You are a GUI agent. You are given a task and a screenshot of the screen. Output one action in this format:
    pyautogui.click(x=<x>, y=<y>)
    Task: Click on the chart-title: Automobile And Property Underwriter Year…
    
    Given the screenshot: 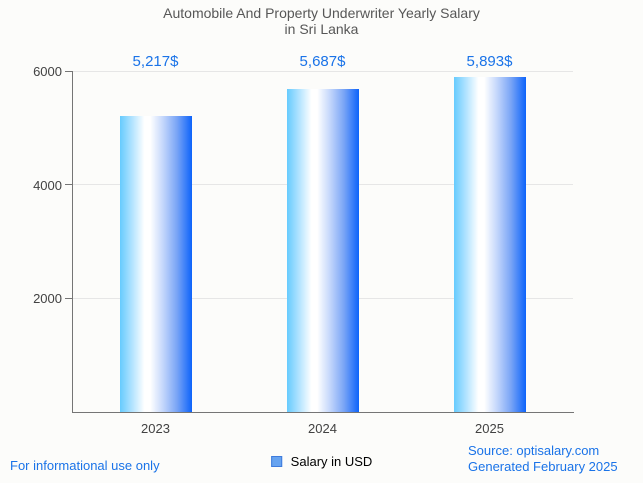 What is the action you would take?
    pyautogui.click(x=321, y=21)
    